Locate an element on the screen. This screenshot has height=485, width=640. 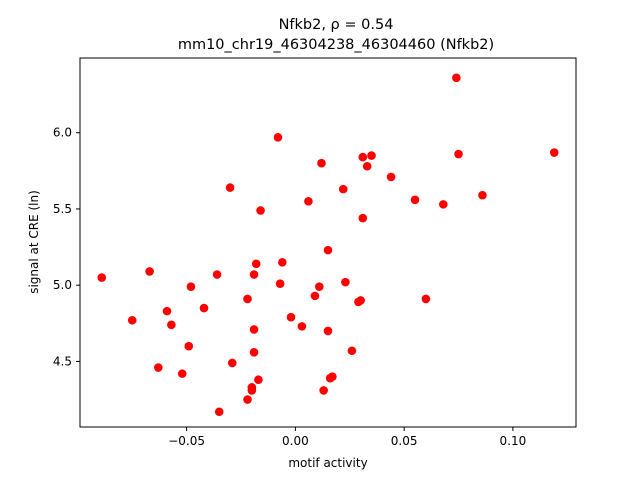
chart-title-line2: mm10_chr19_46304238_46304460 (Nfkb2) is located at coordinates (336, 45).